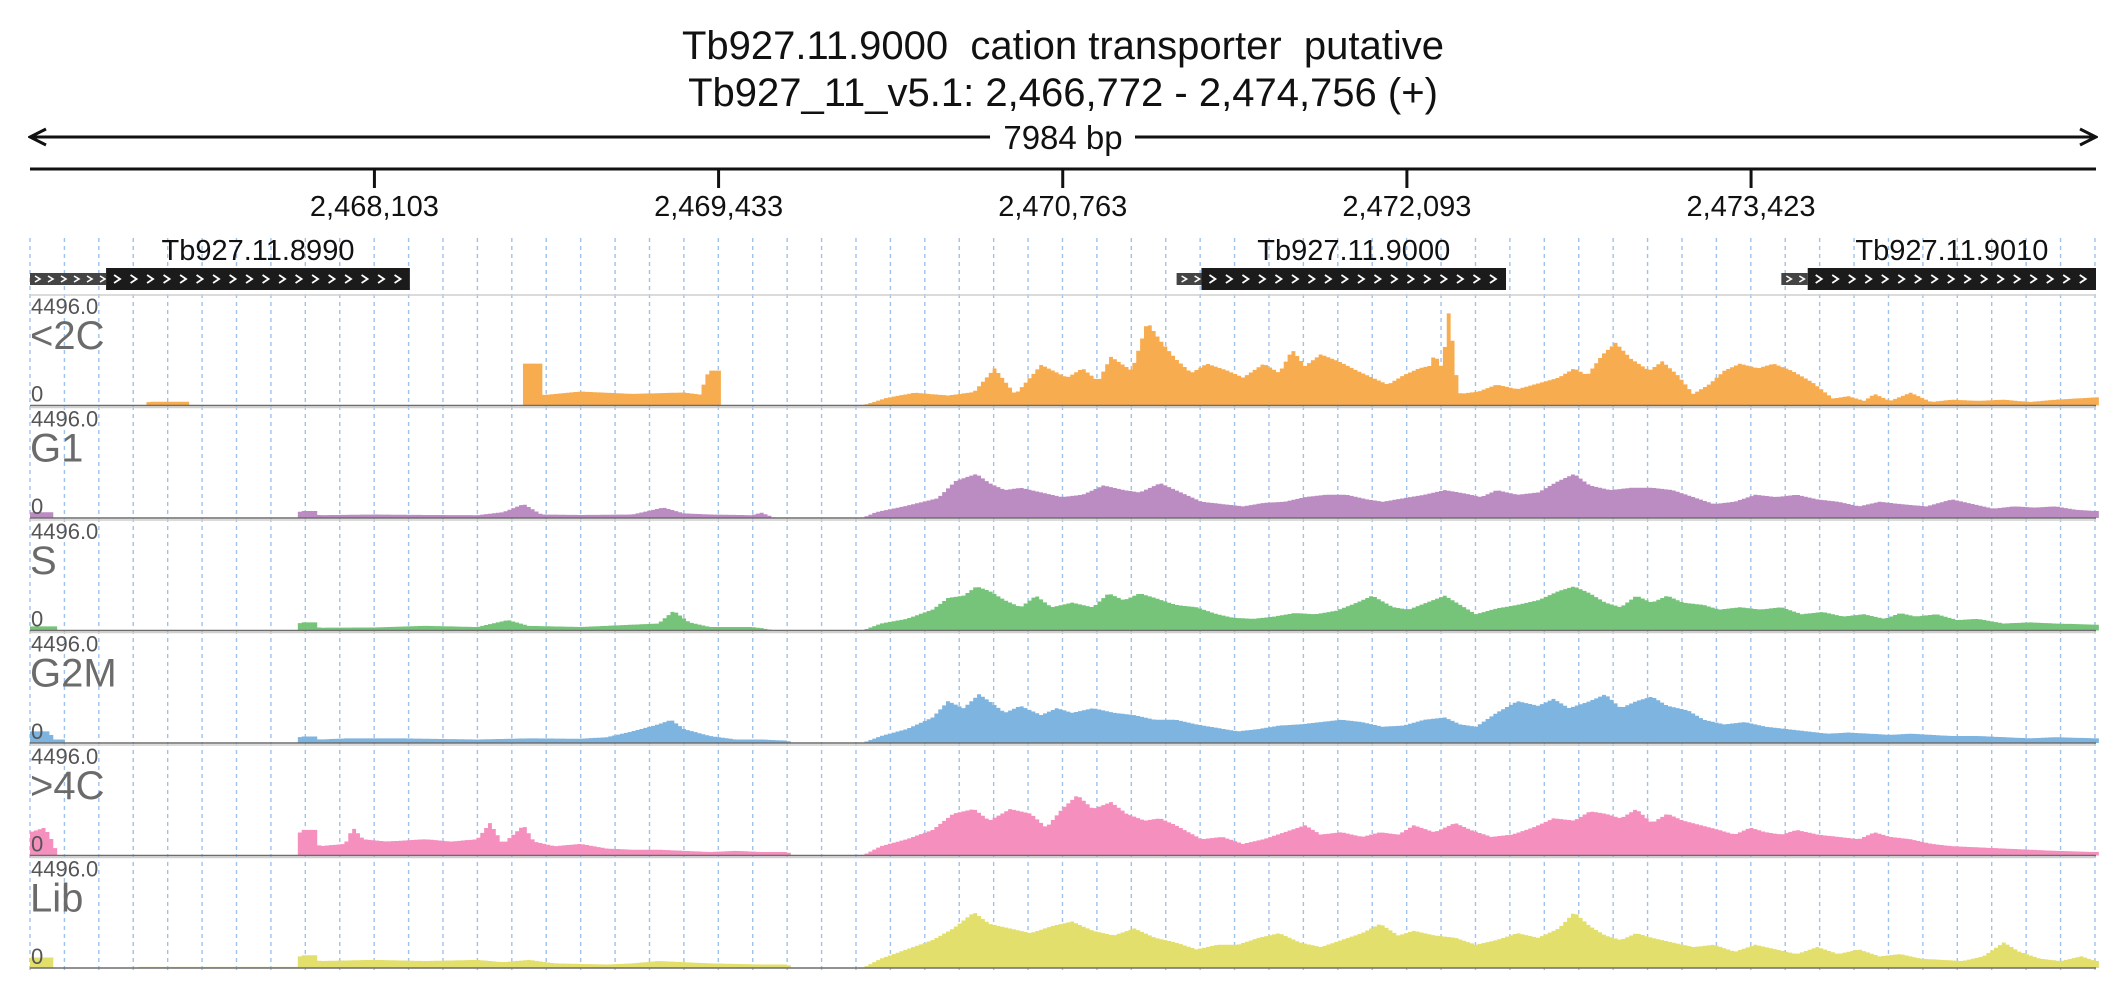 The height and width of the screenshot is (1000, 2126). I want to click on span-ruler: 7984 bp, so click(1063, 137).